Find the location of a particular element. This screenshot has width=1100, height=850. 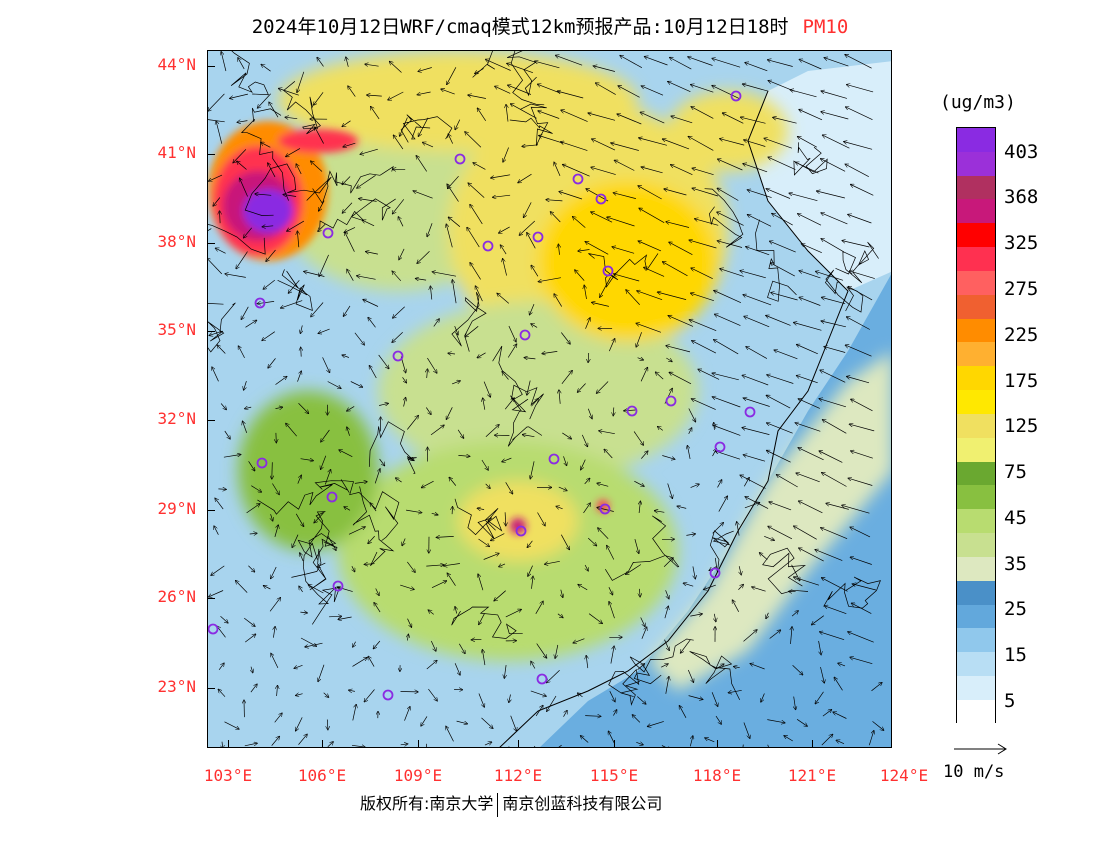

lat-tick is located at coordinates (211, 598).